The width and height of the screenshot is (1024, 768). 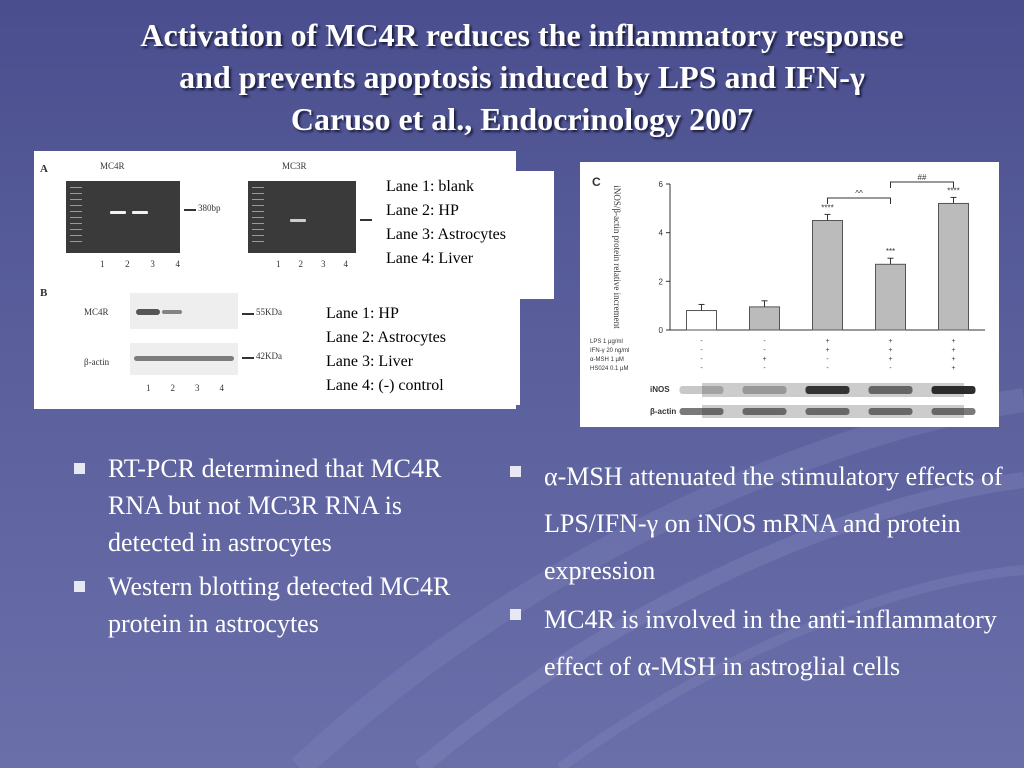 I want to click on condition-label: IFN-γ 20 ng/ml, so click(x=609, y=351).